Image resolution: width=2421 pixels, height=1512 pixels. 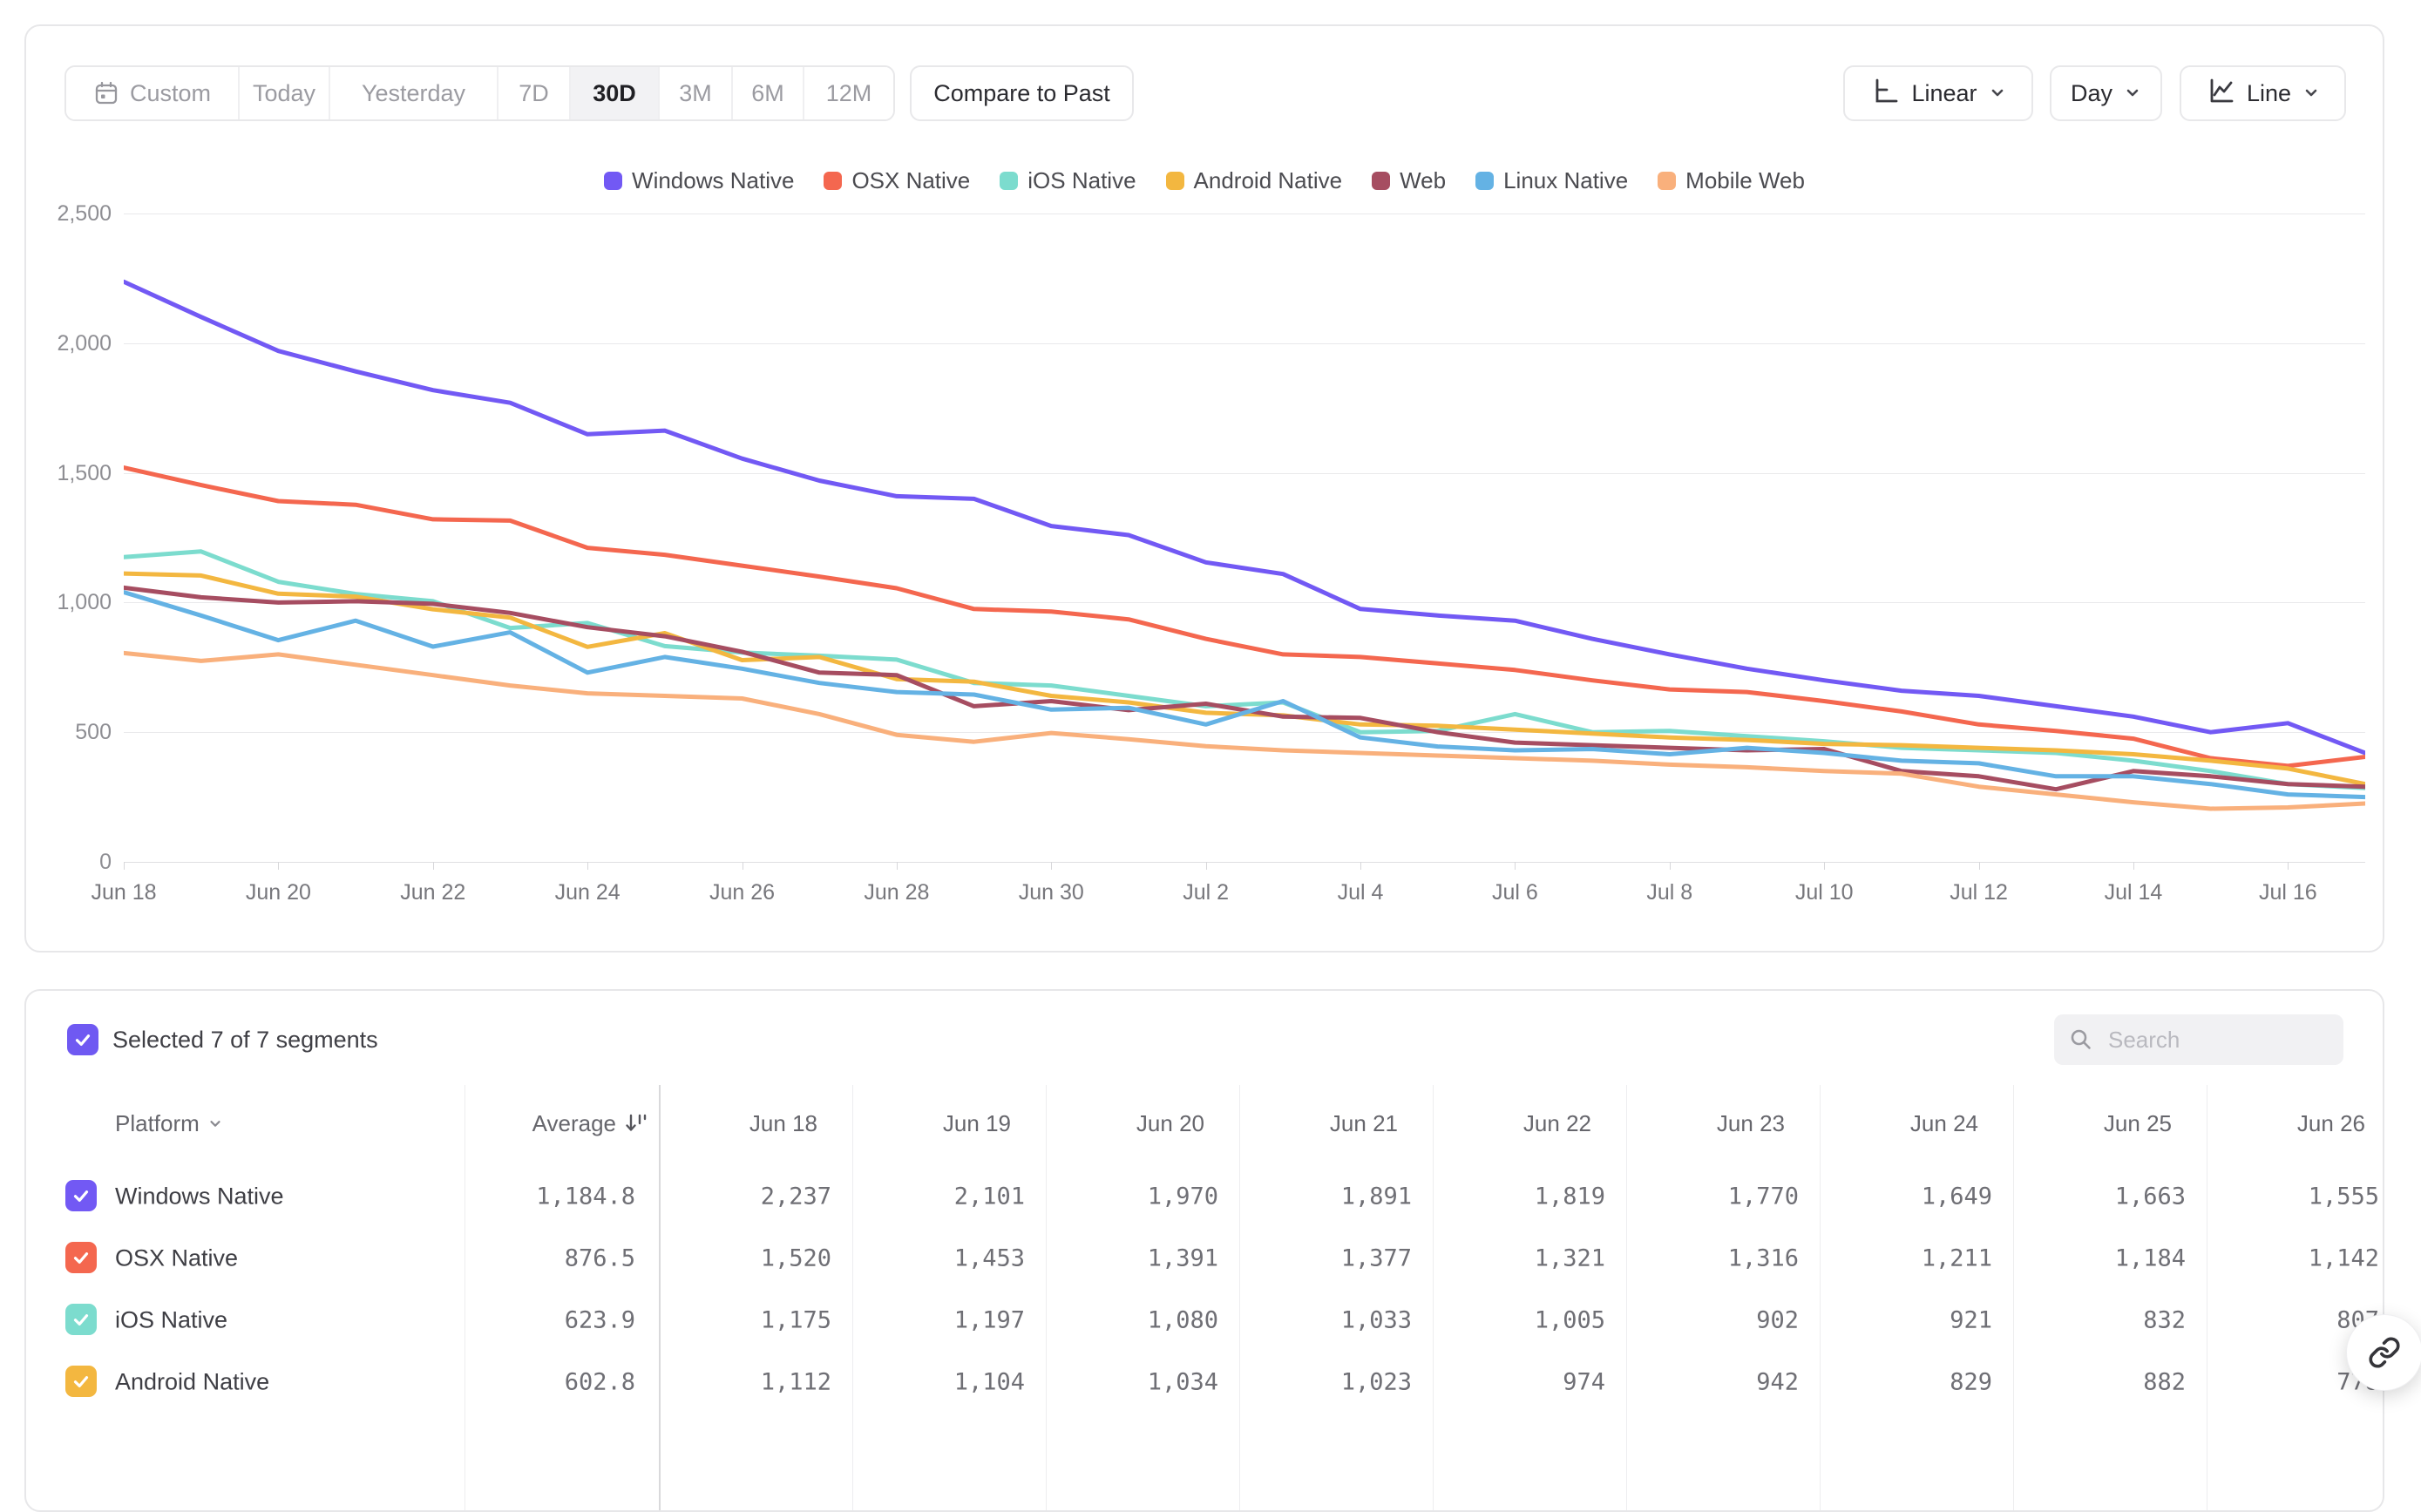 I want to click on date-range-selector: Custom Today Yesterday 7D 30D 3M 6M 12M, so click(x=479, y=93).